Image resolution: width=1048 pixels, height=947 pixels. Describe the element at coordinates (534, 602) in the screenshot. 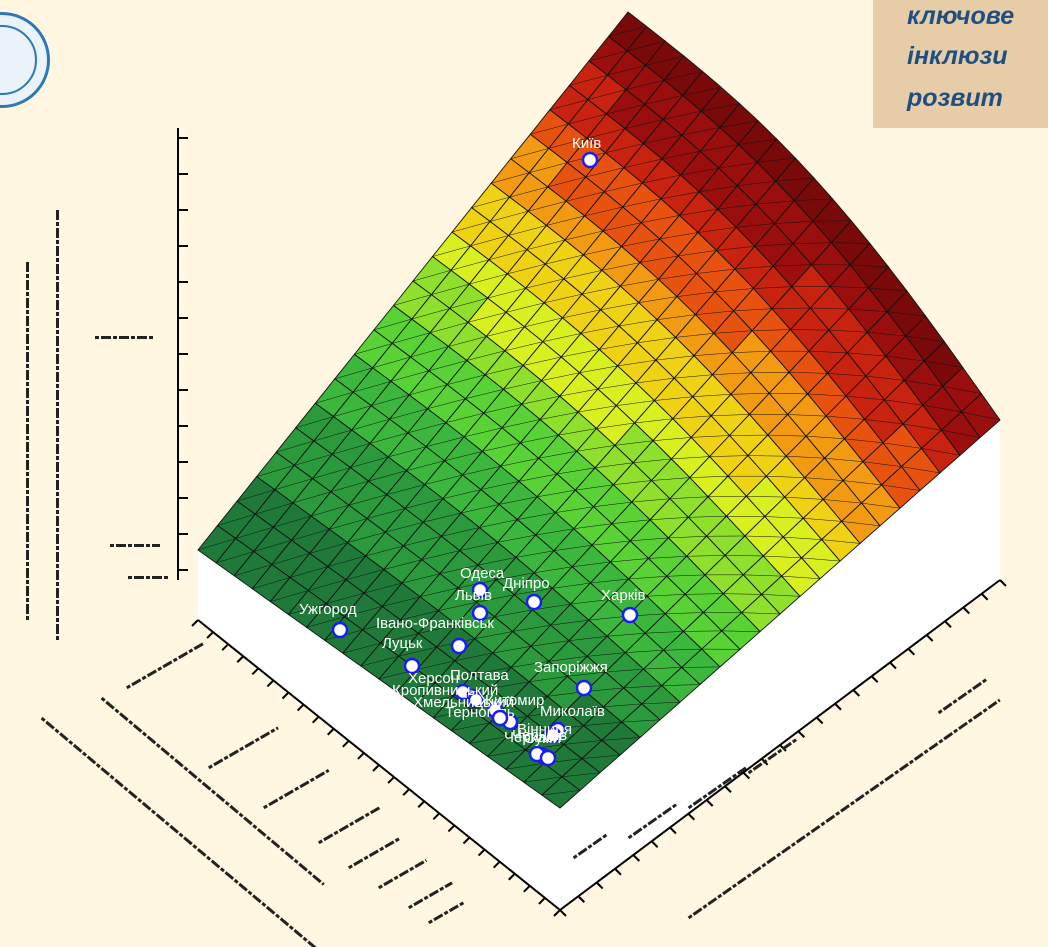

I see `city-point-marker` at that location.